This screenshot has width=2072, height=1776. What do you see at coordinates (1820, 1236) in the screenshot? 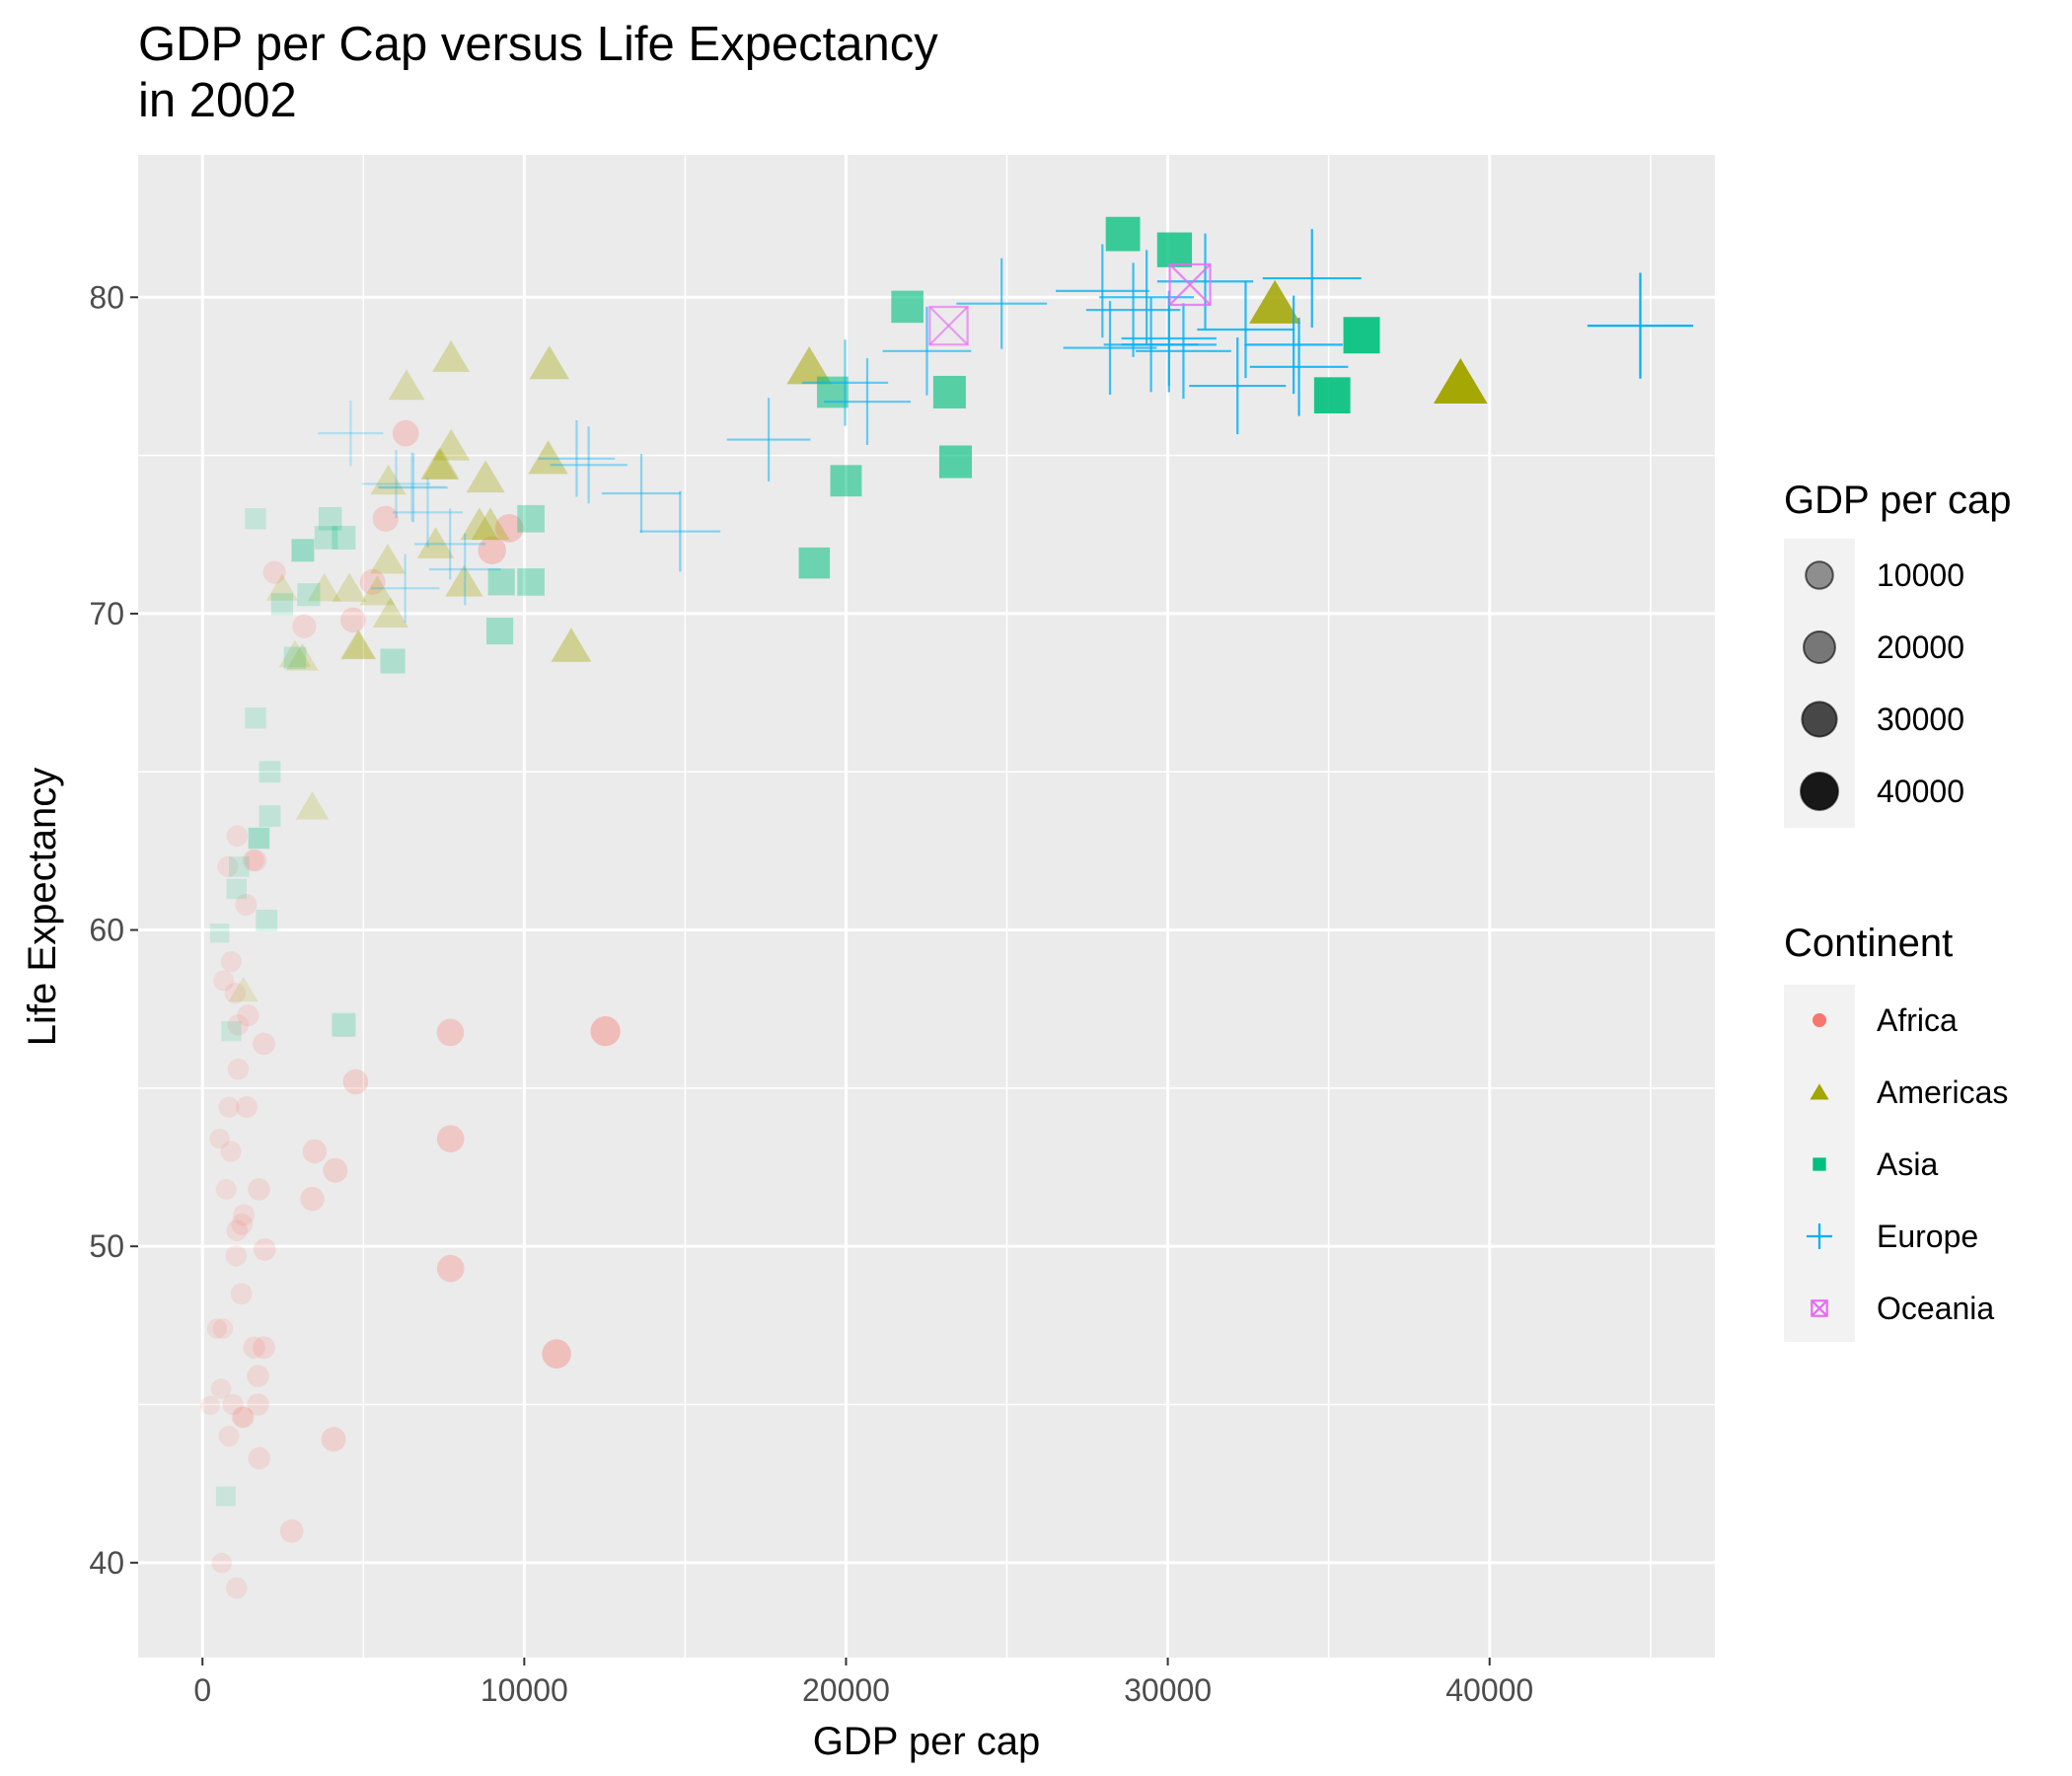
I see `color-legend-key-europe` at bounding box center [1820, 1236].